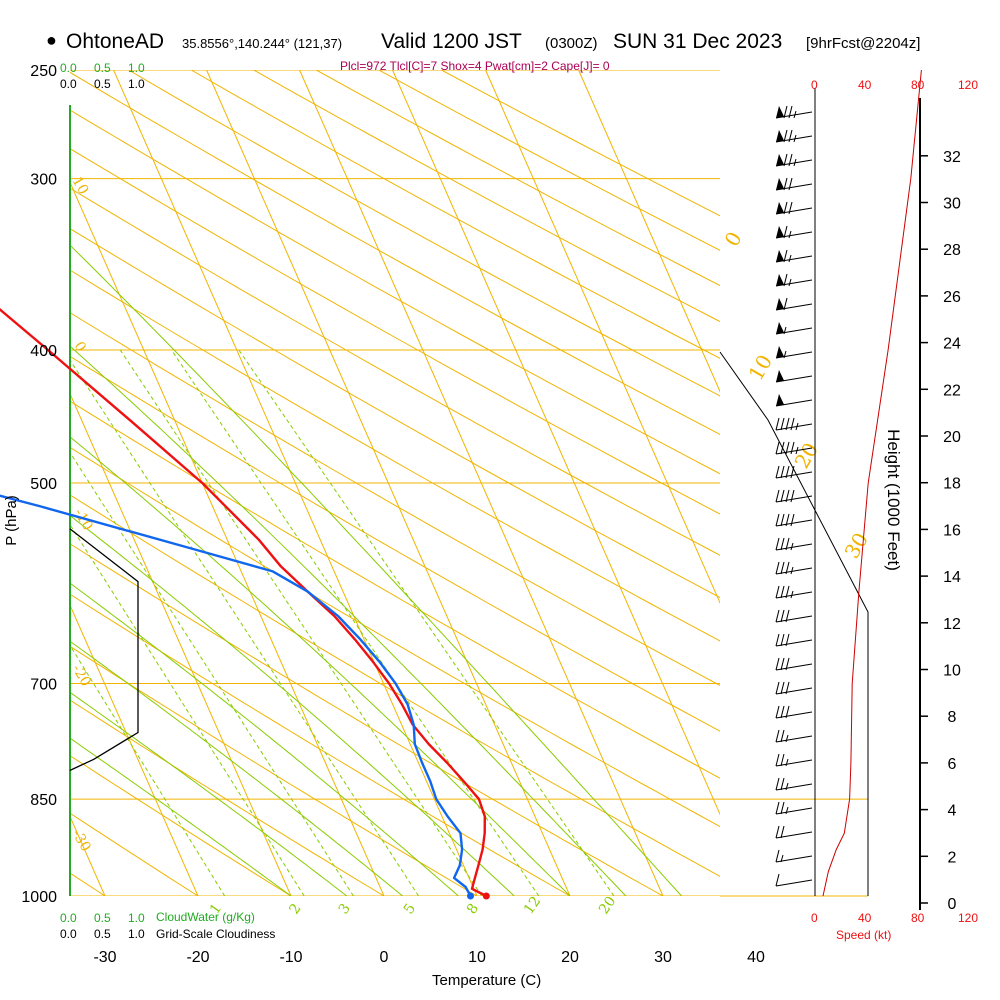 The image size is (1000, 1000). I want to click on height-tick-label: 32, so click(952, 157).